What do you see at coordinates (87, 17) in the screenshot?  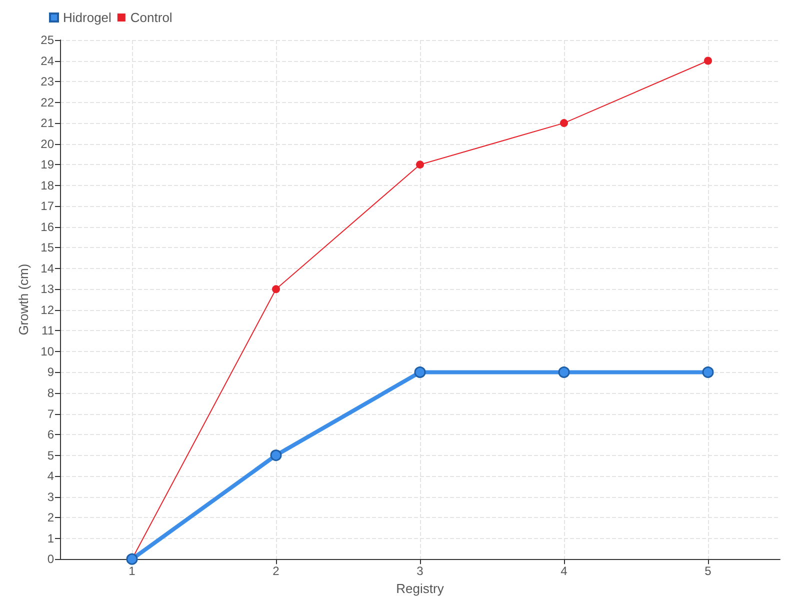 I see `legend-label: Hidrogel` at bounding box center [87, 17].